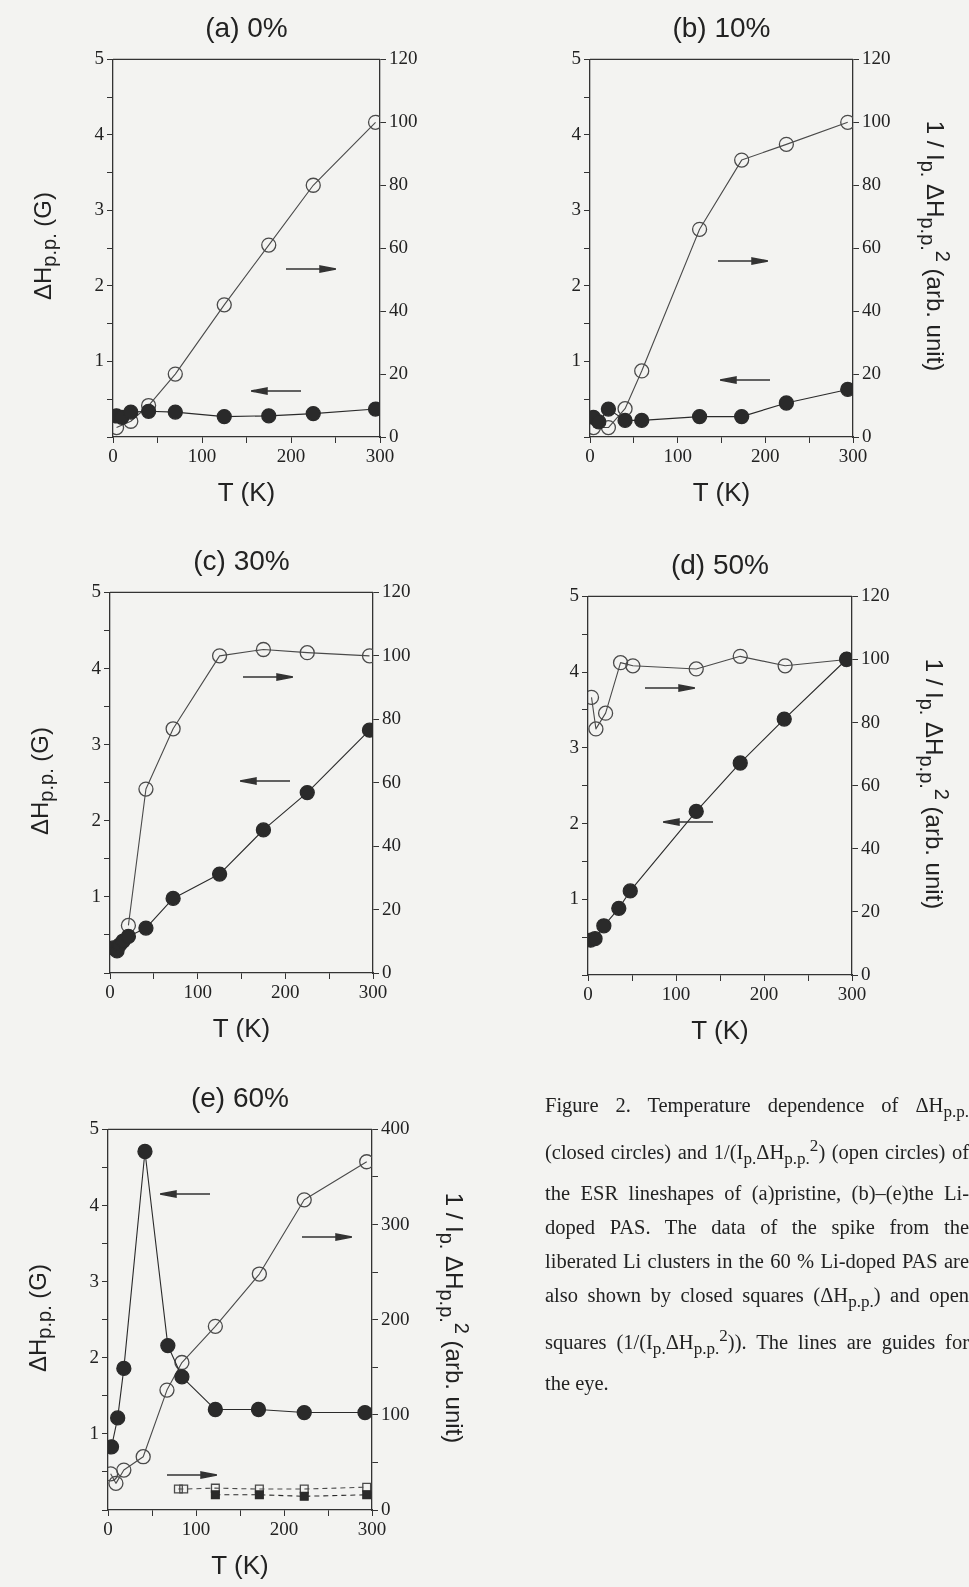  I want to click on chart-title: (b) 10%, so click(721, 28).